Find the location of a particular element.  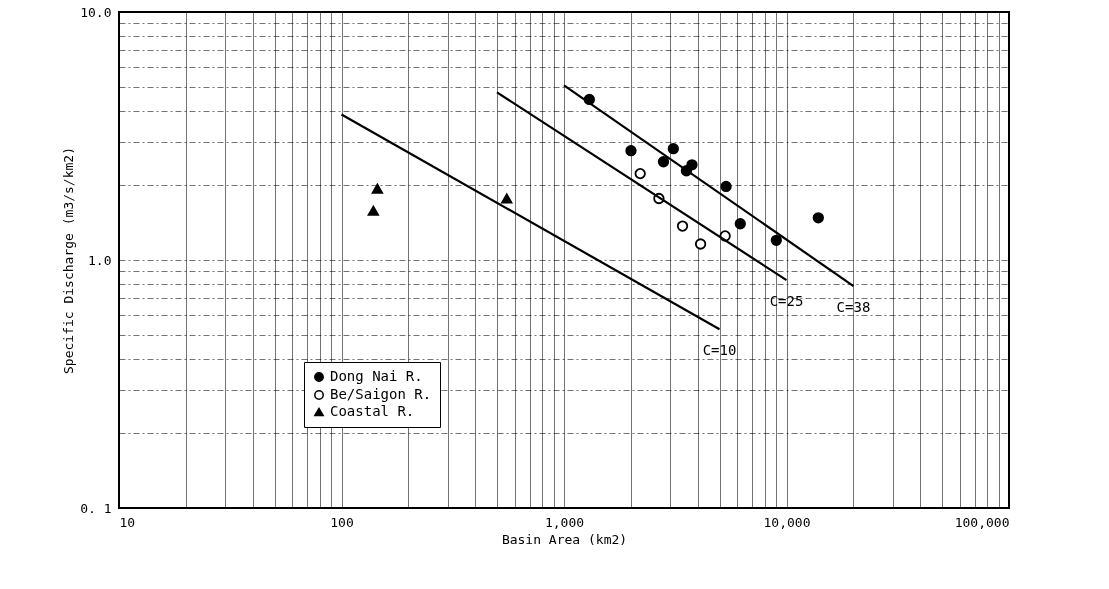

x-axis-title: Basin Area (km2) is located at coordinates (564, 539).